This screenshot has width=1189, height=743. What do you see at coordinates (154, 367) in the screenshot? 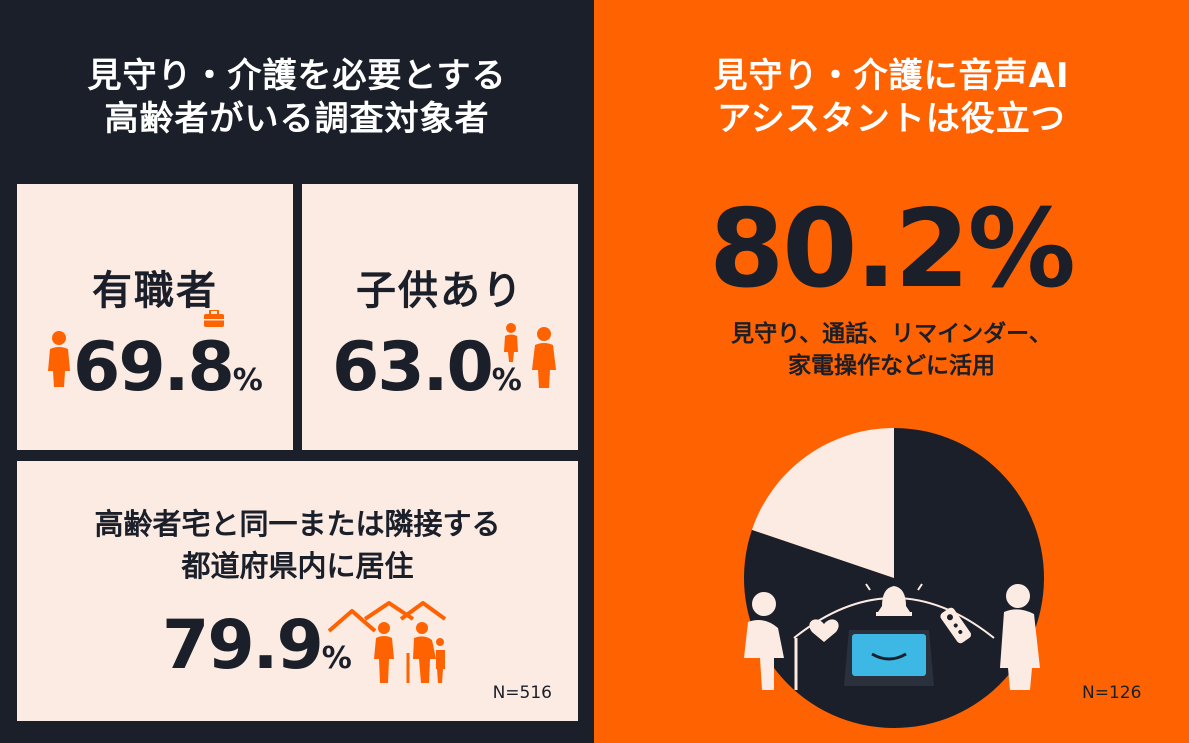
I see `employed-value-number: 69.8` at bounding box center [154, 367].